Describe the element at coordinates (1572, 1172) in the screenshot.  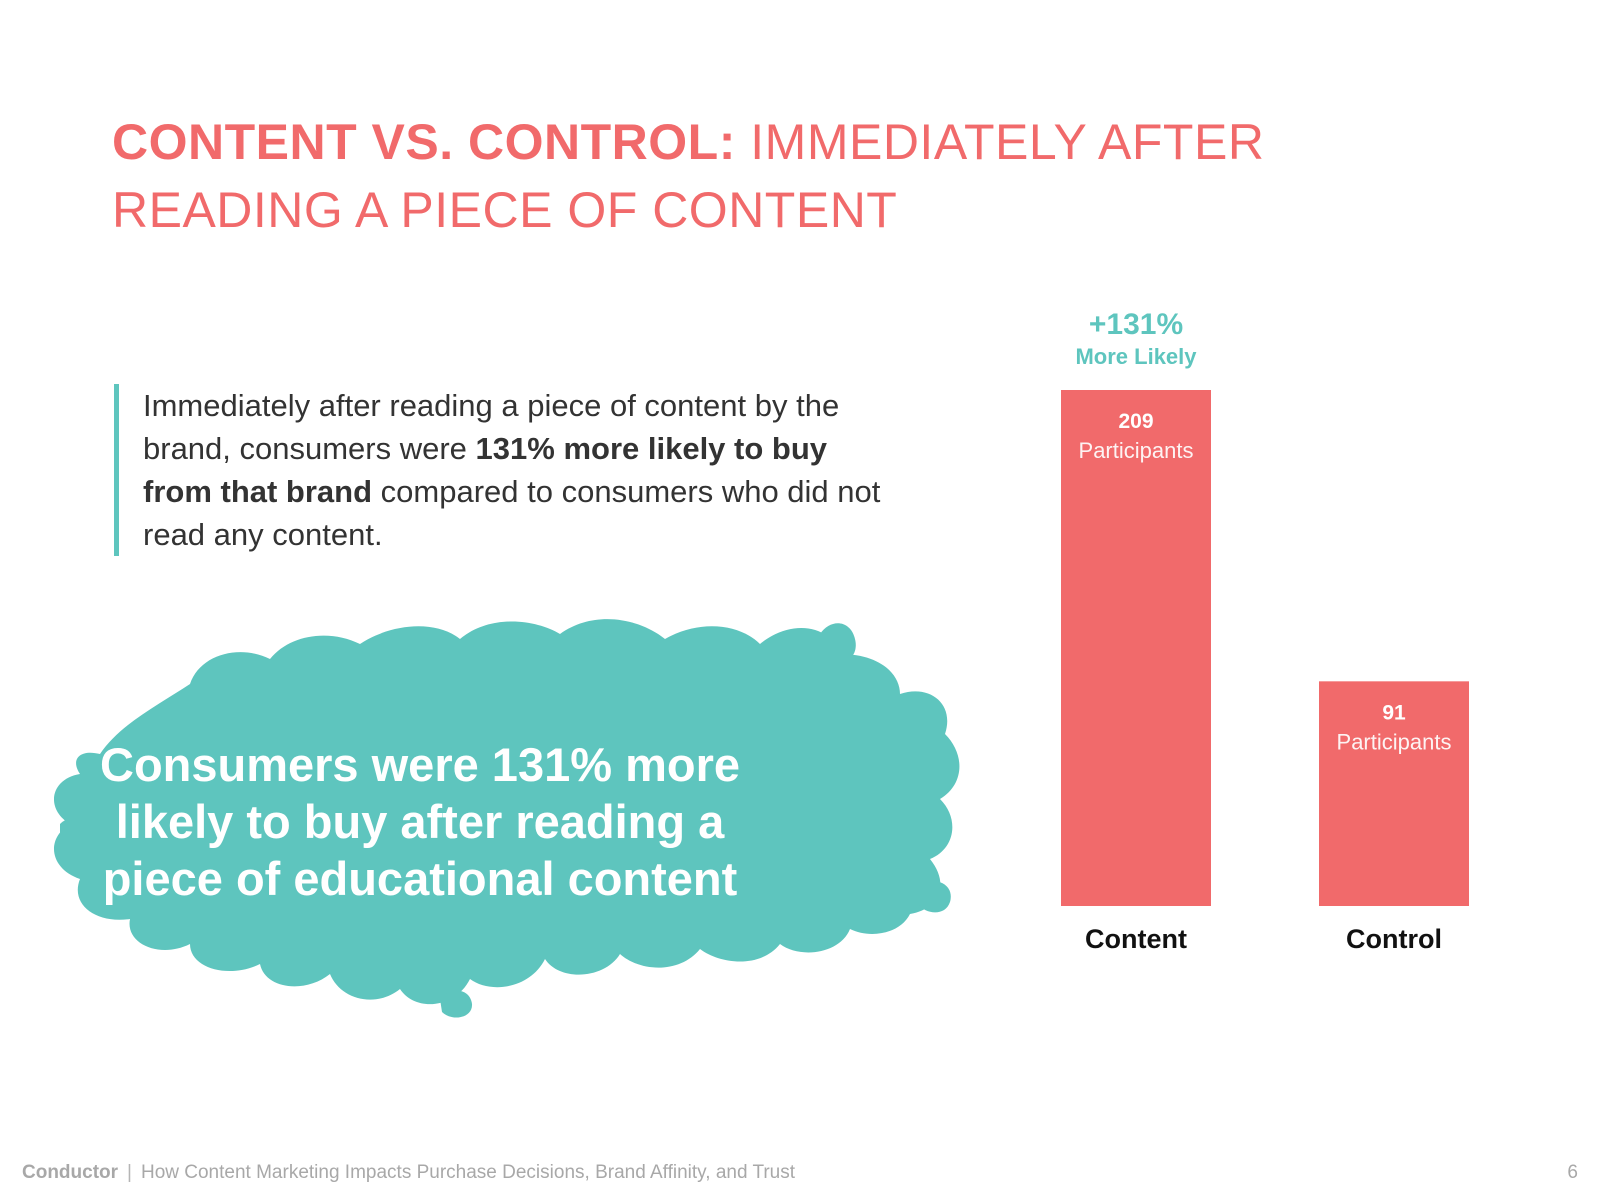
I see `page-number: 6` at that location.